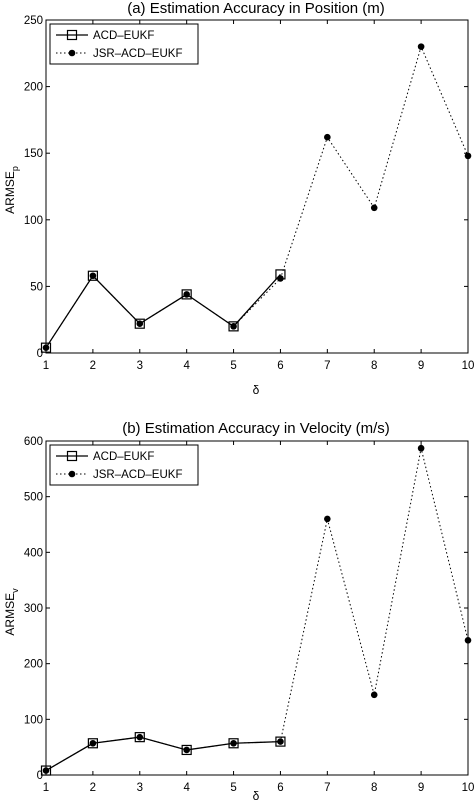  I want to click on y-tick-label: 250, so click(33, 21).